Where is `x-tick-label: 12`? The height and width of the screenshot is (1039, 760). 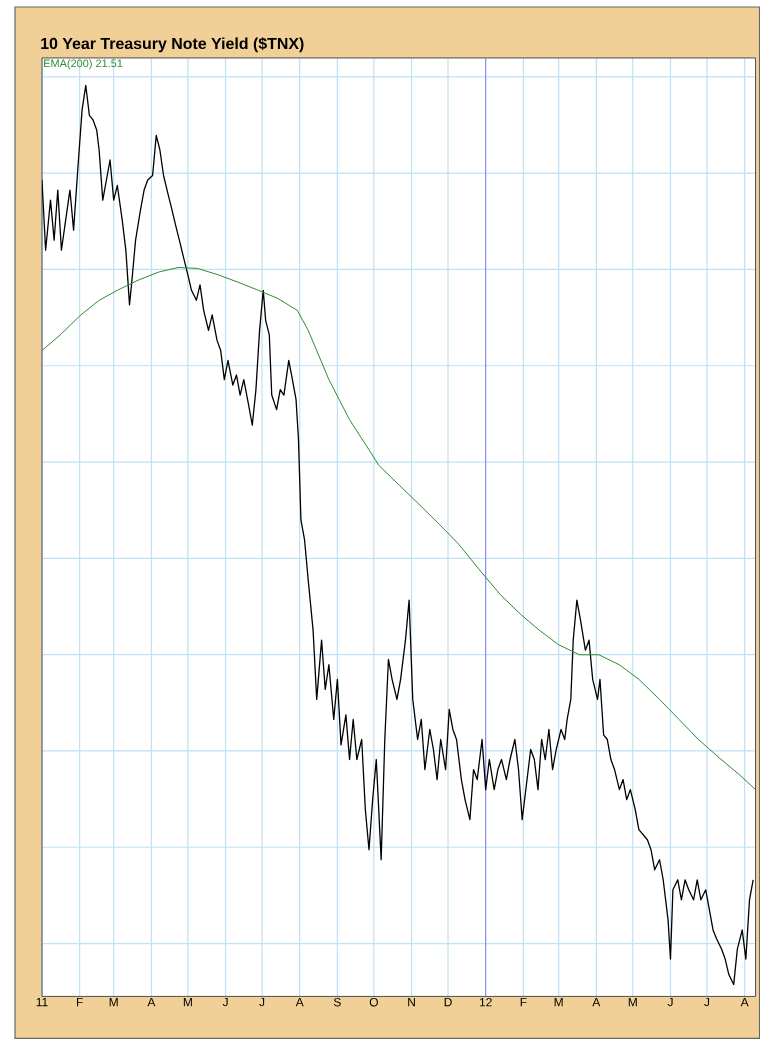 x-tick-label: 12 is located at coordinates (485, 1002).